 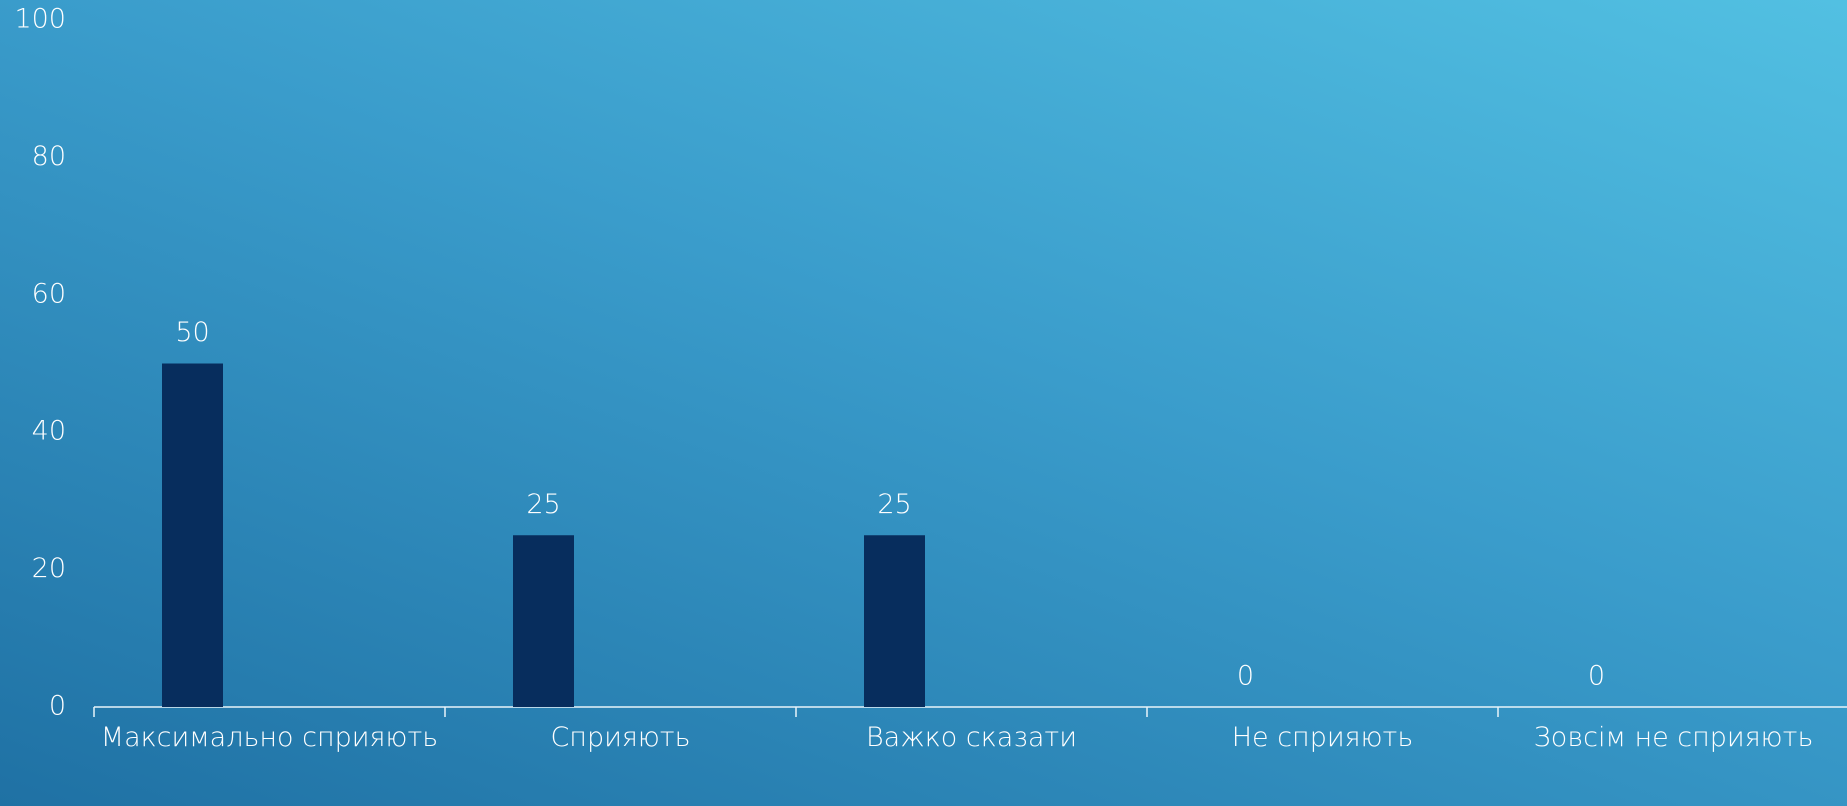 I want to click on y-tick-label: 80, so click(x=49, y=156).